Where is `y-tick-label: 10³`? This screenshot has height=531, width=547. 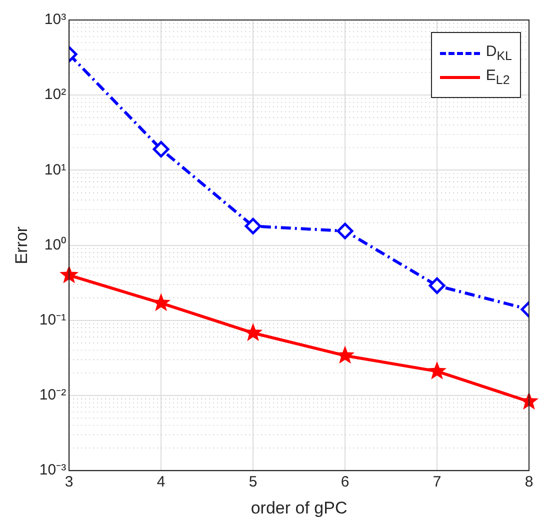 y-tick-label: 10³ is located at coordinates (55, 19).